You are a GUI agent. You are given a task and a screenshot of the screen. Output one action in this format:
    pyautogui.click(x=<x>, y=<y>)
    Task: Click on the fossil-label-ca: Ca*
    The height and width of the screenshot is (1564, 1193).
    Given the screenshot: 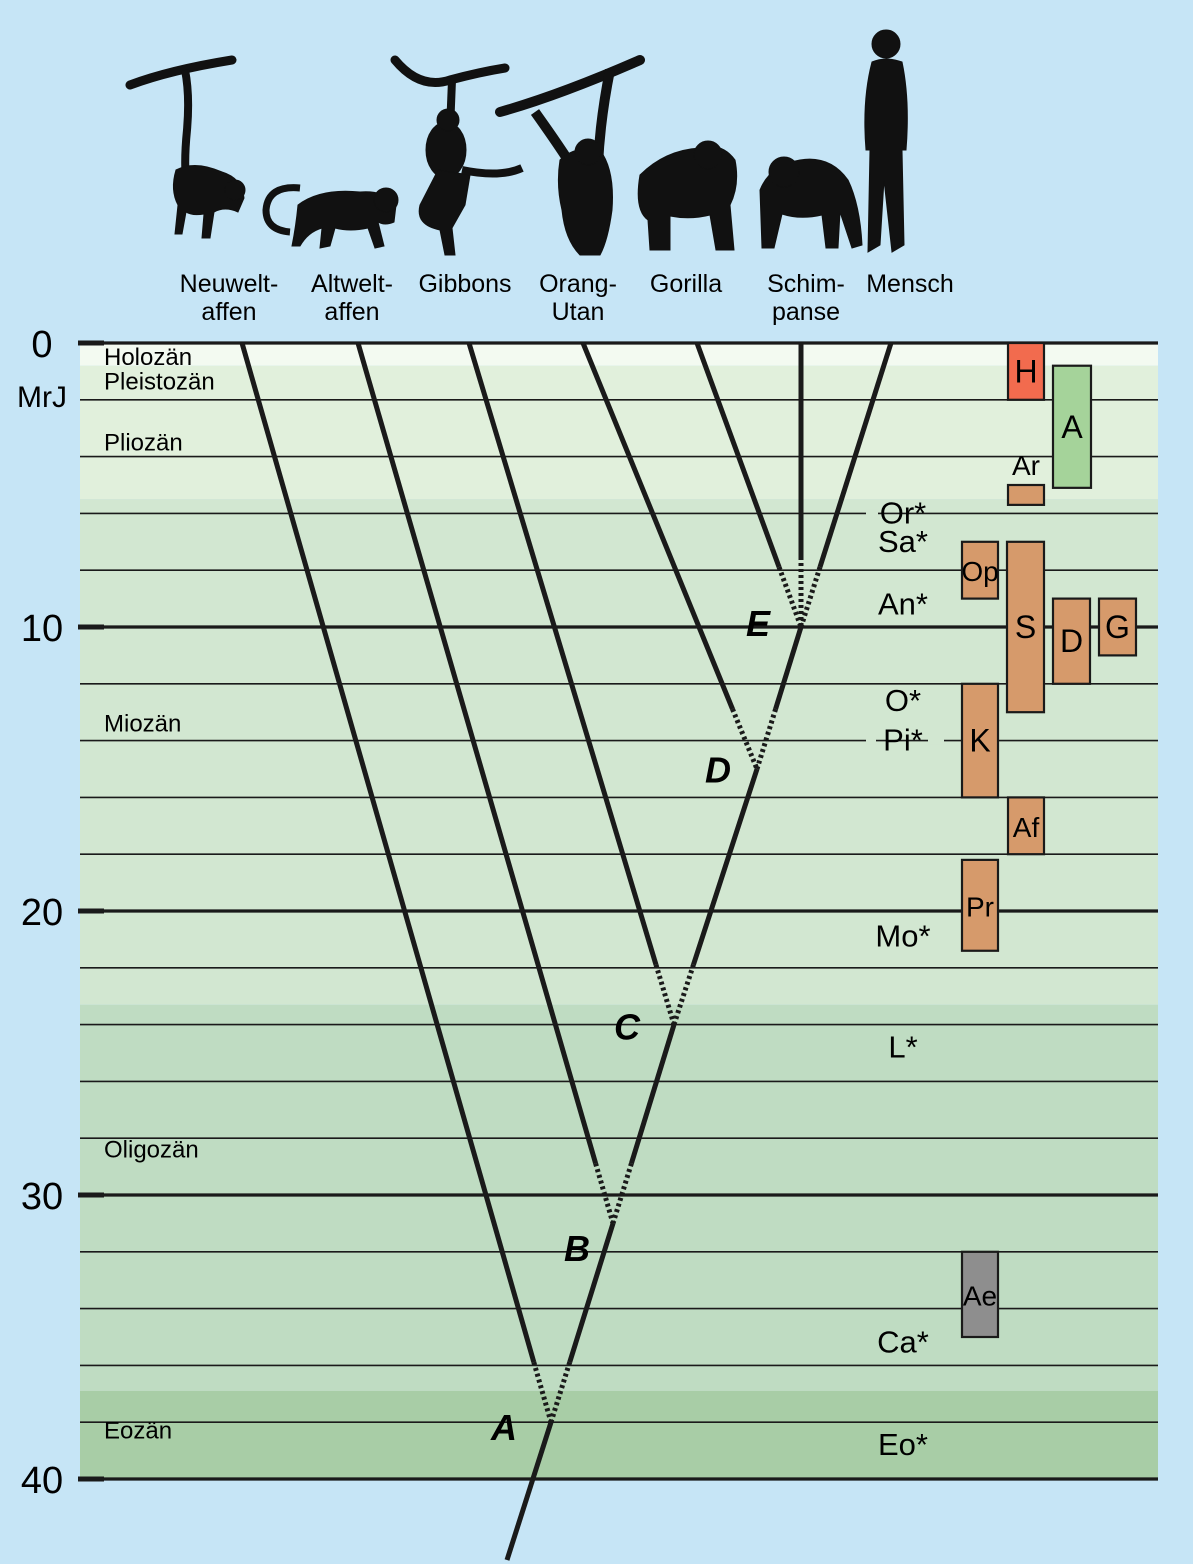 What is the action you would take?
    pyautogui.click(x=903, y=1342)
    